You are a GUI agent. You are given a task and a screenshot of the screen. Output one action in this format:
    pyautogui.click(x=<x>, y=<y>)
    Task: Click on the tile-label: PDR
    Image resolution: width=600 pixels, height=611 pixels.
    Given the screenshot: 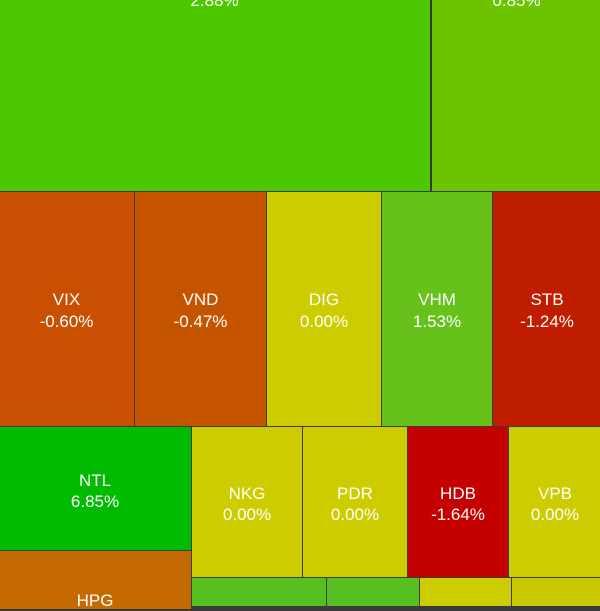 What is the action you would take?
    pyautogui.click(x=355, y=493)
    